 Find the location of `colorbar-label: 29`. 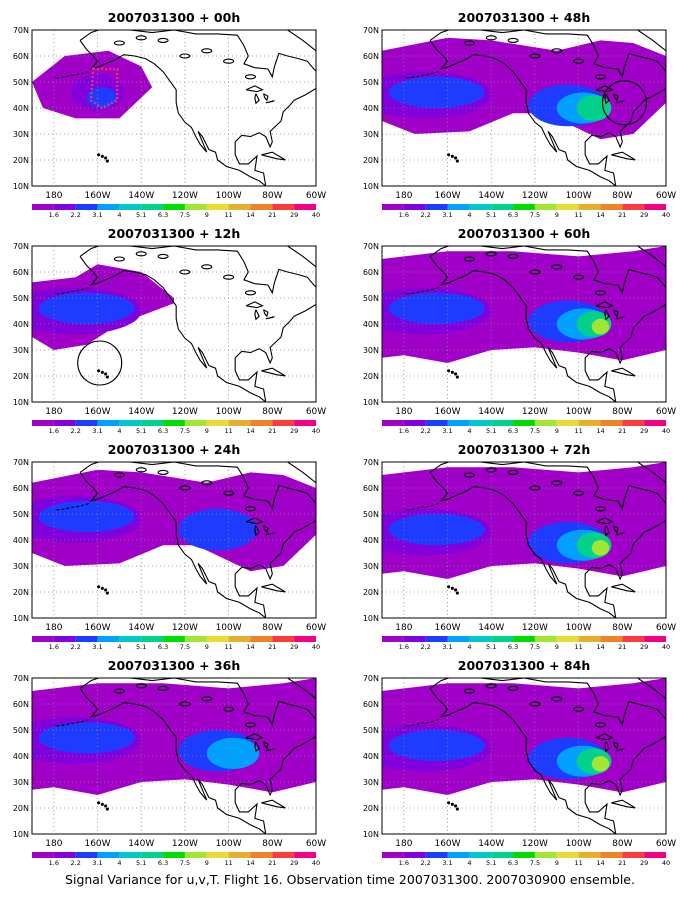

colorbar-label: 29 is located at coordinates (644, 647).